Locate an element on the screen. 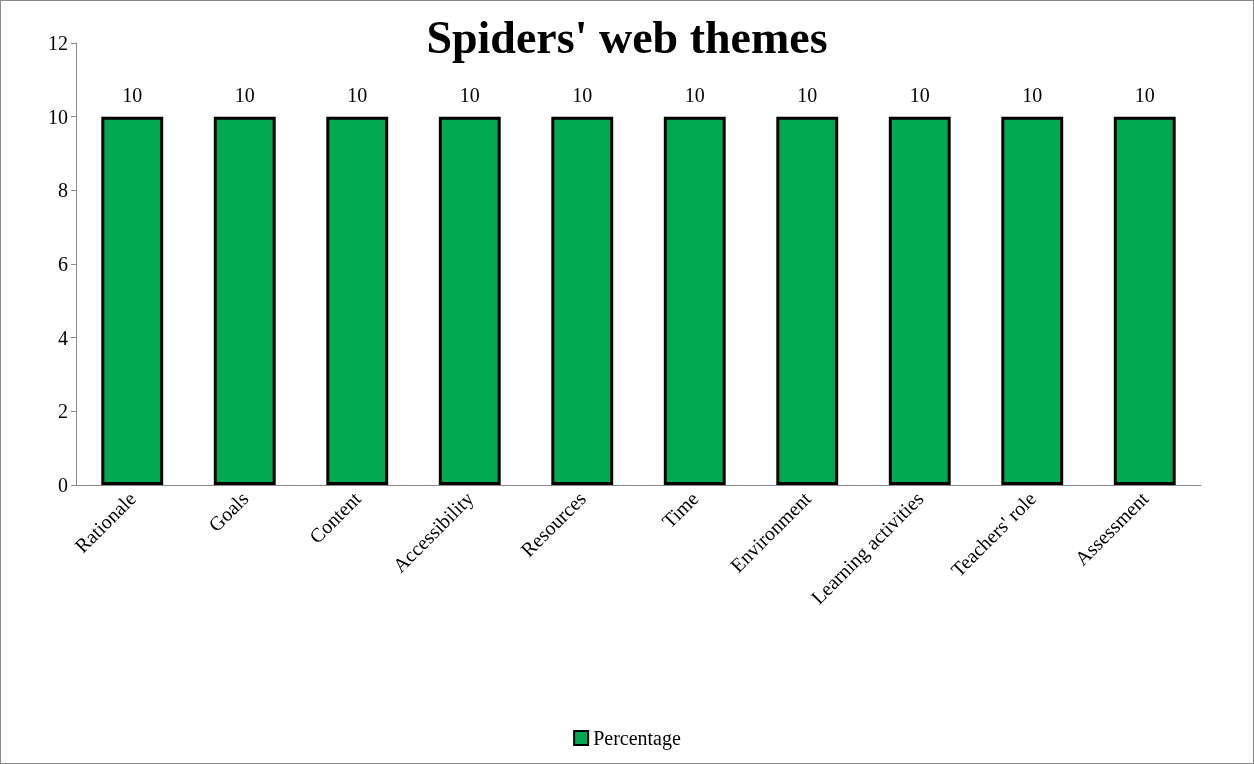  y-tick-label: 0 is located at coordinates (63, 485).